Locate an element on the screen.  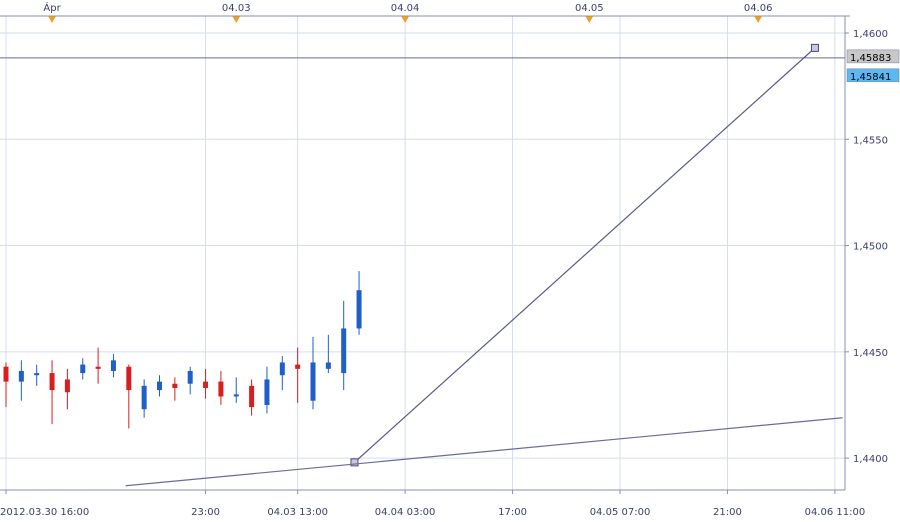
time-tick-label: 2012.03.30 16:00 is located at coordinates (44, 512).